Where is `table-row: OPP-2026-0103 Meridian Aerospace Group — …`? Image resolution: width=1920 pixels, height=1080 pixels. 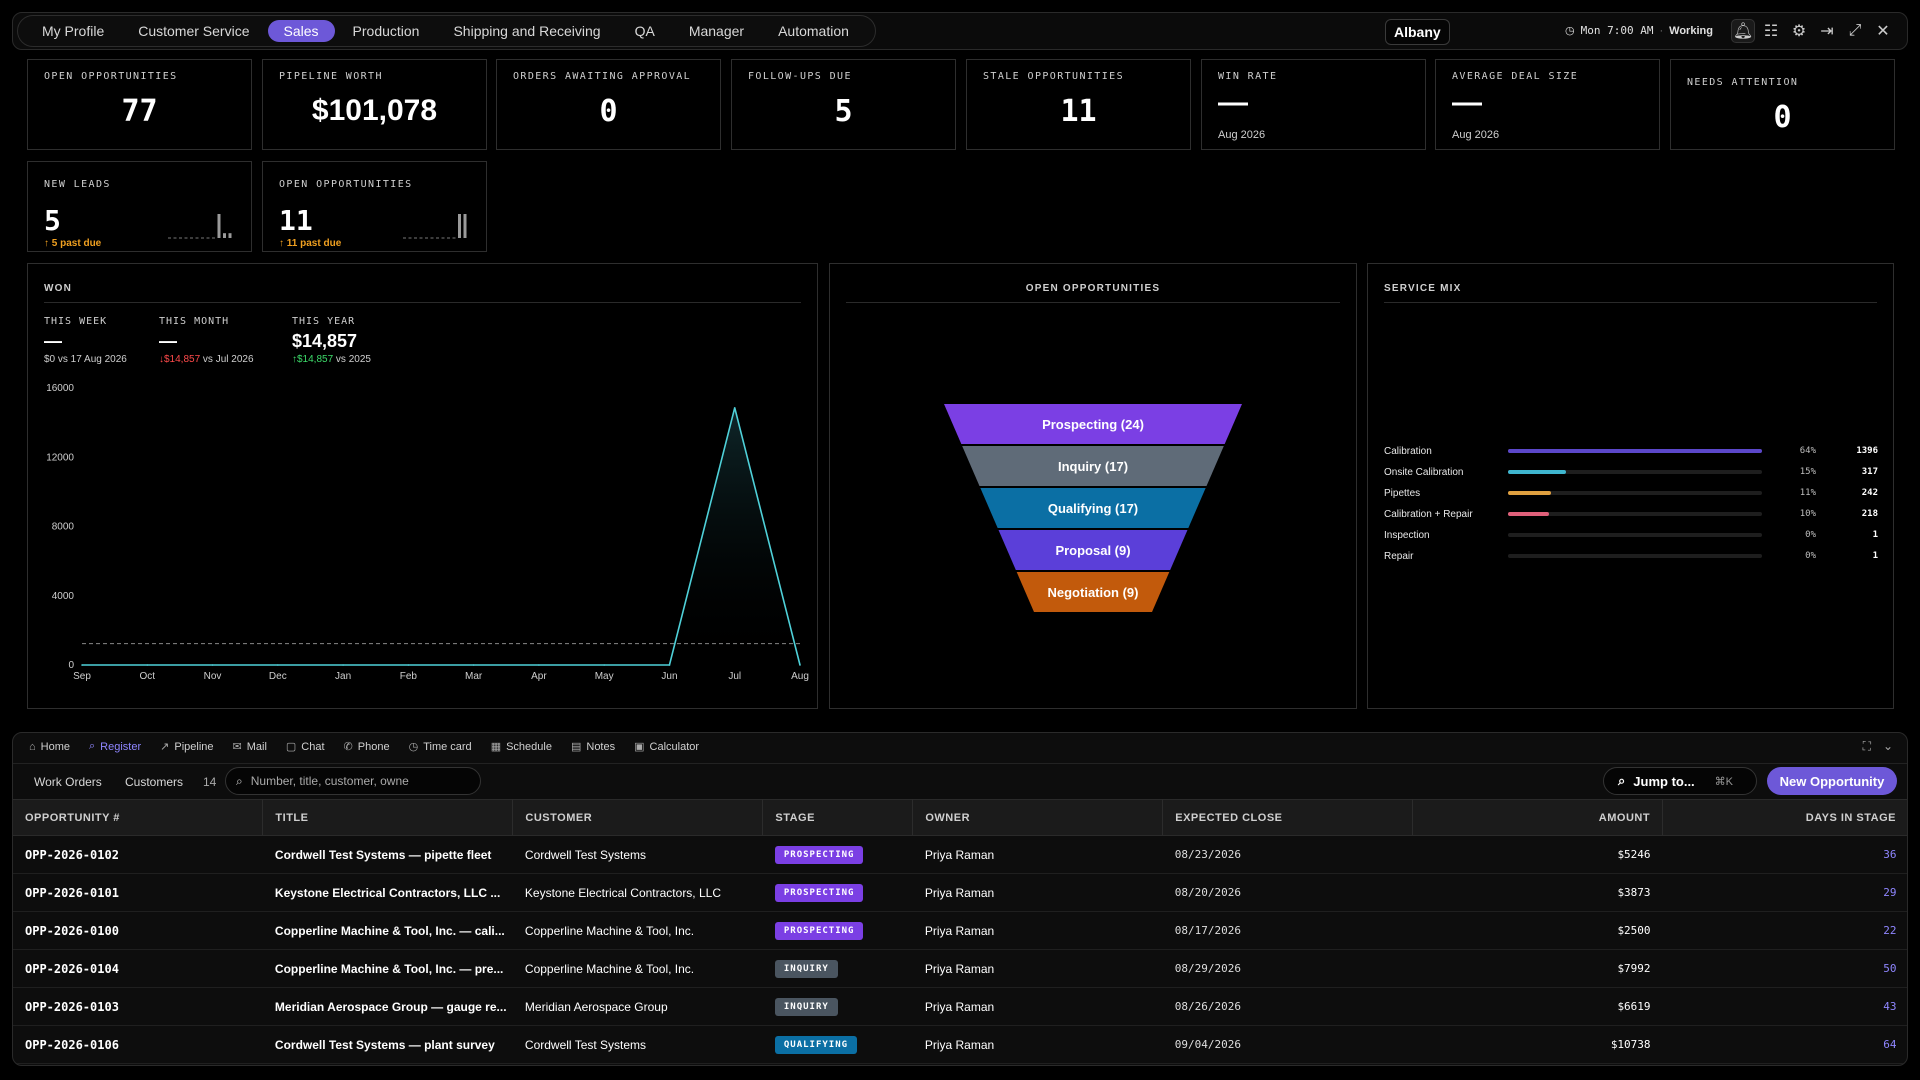
table-row: OPP-2026-0103 Meridian Aerospace Group — … is located at coordinates (960, 1006).